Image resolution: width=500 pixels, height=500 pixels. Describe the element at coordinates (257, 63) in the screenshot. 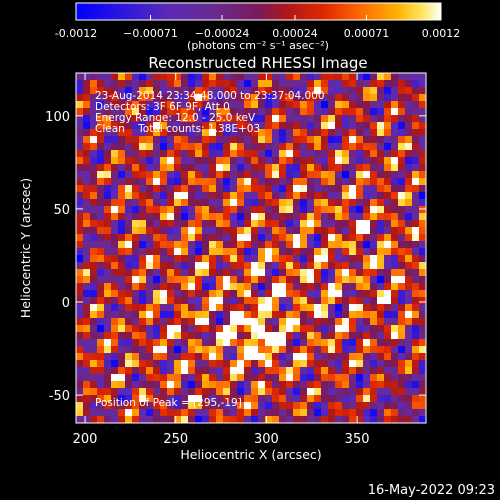

I see `chart-title: Reconstructed RHESSI Image` at that location.